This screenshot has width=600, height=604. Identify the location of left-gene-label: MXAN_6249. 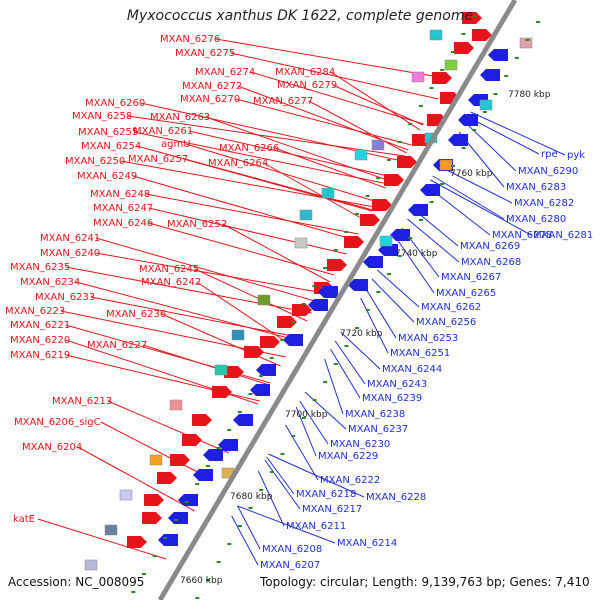
(107, 176).